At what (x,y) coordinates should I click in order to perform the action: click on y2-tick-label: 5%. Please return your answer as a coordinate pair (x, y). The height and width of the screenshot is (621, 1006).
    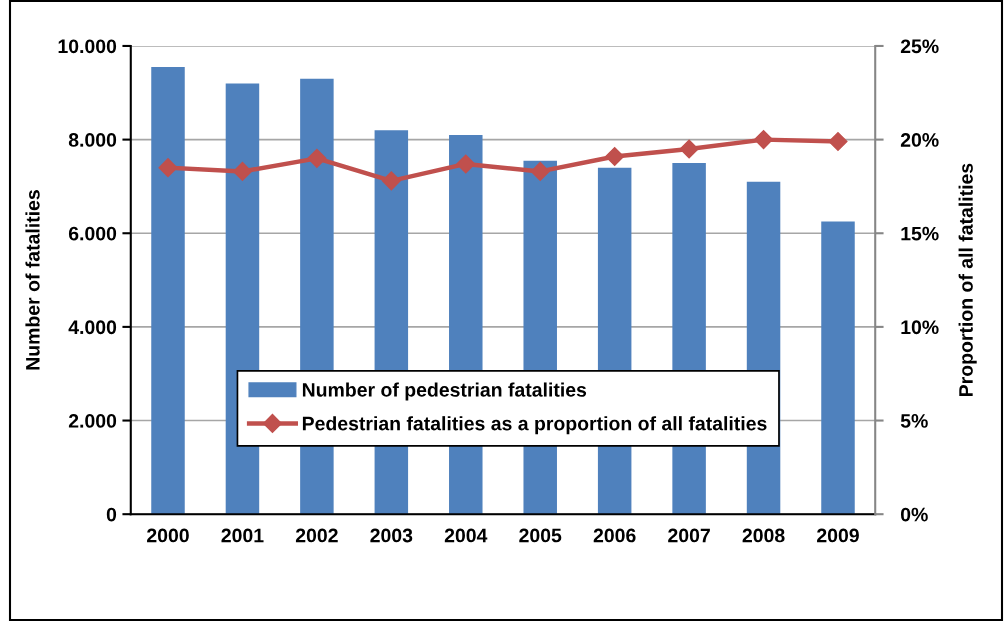
    Looking at the image, I should click on (914, 421).